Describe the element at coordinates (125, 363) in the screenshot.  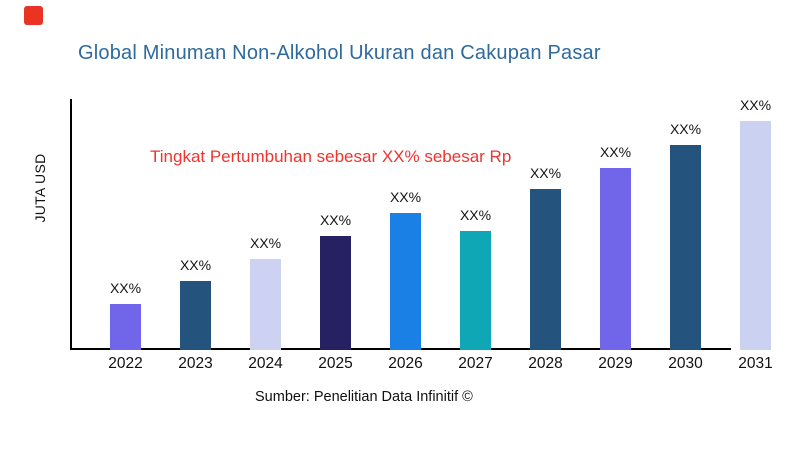
I see `x-tick-label-2022: 2022` at that location.